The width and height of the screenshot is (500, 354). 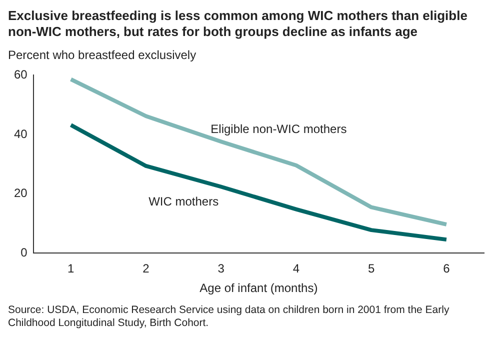 What do you see at coordinates (21, 133) in the screenshot?
I see `y-tick-label: 40` at bounding box center [21, 133].